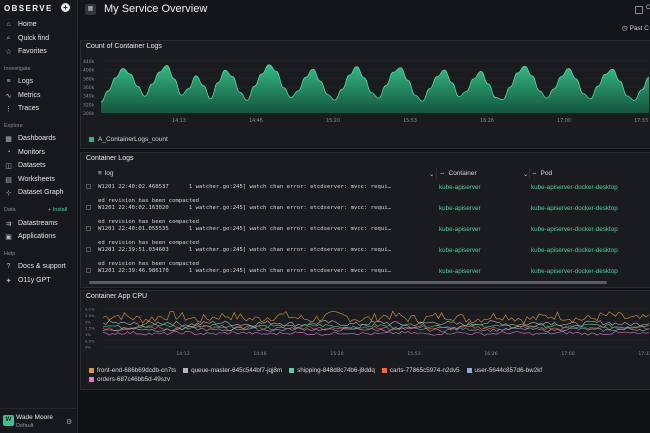 This screenshot has height=433, width=650. I want to click on sidebar-item-label: O11y GPT, so click(34, 280).